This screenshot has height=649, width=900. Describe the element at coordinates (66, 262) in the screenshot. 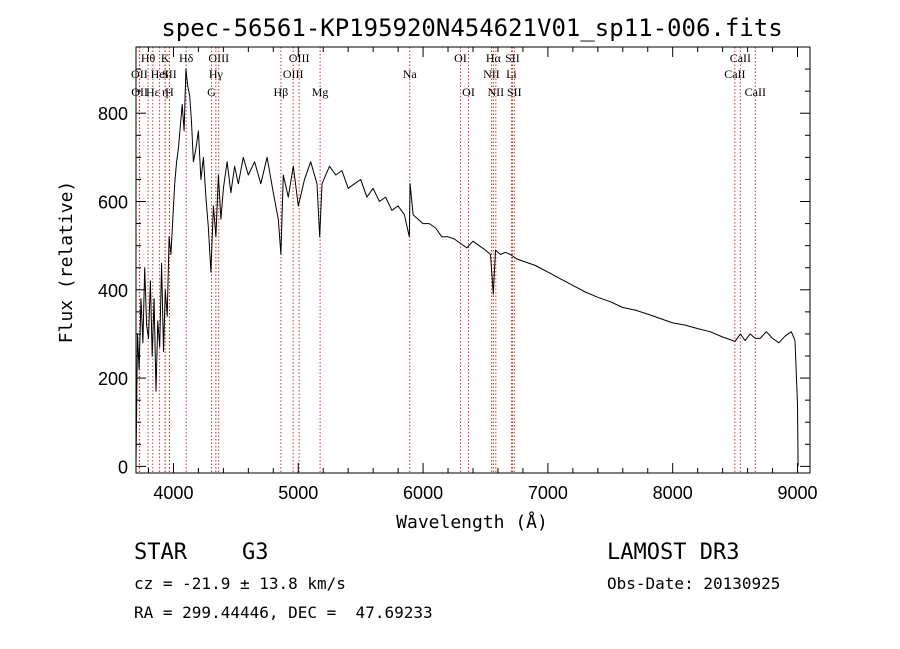

I see `y-axis-label: Flux (relative)` at that location.